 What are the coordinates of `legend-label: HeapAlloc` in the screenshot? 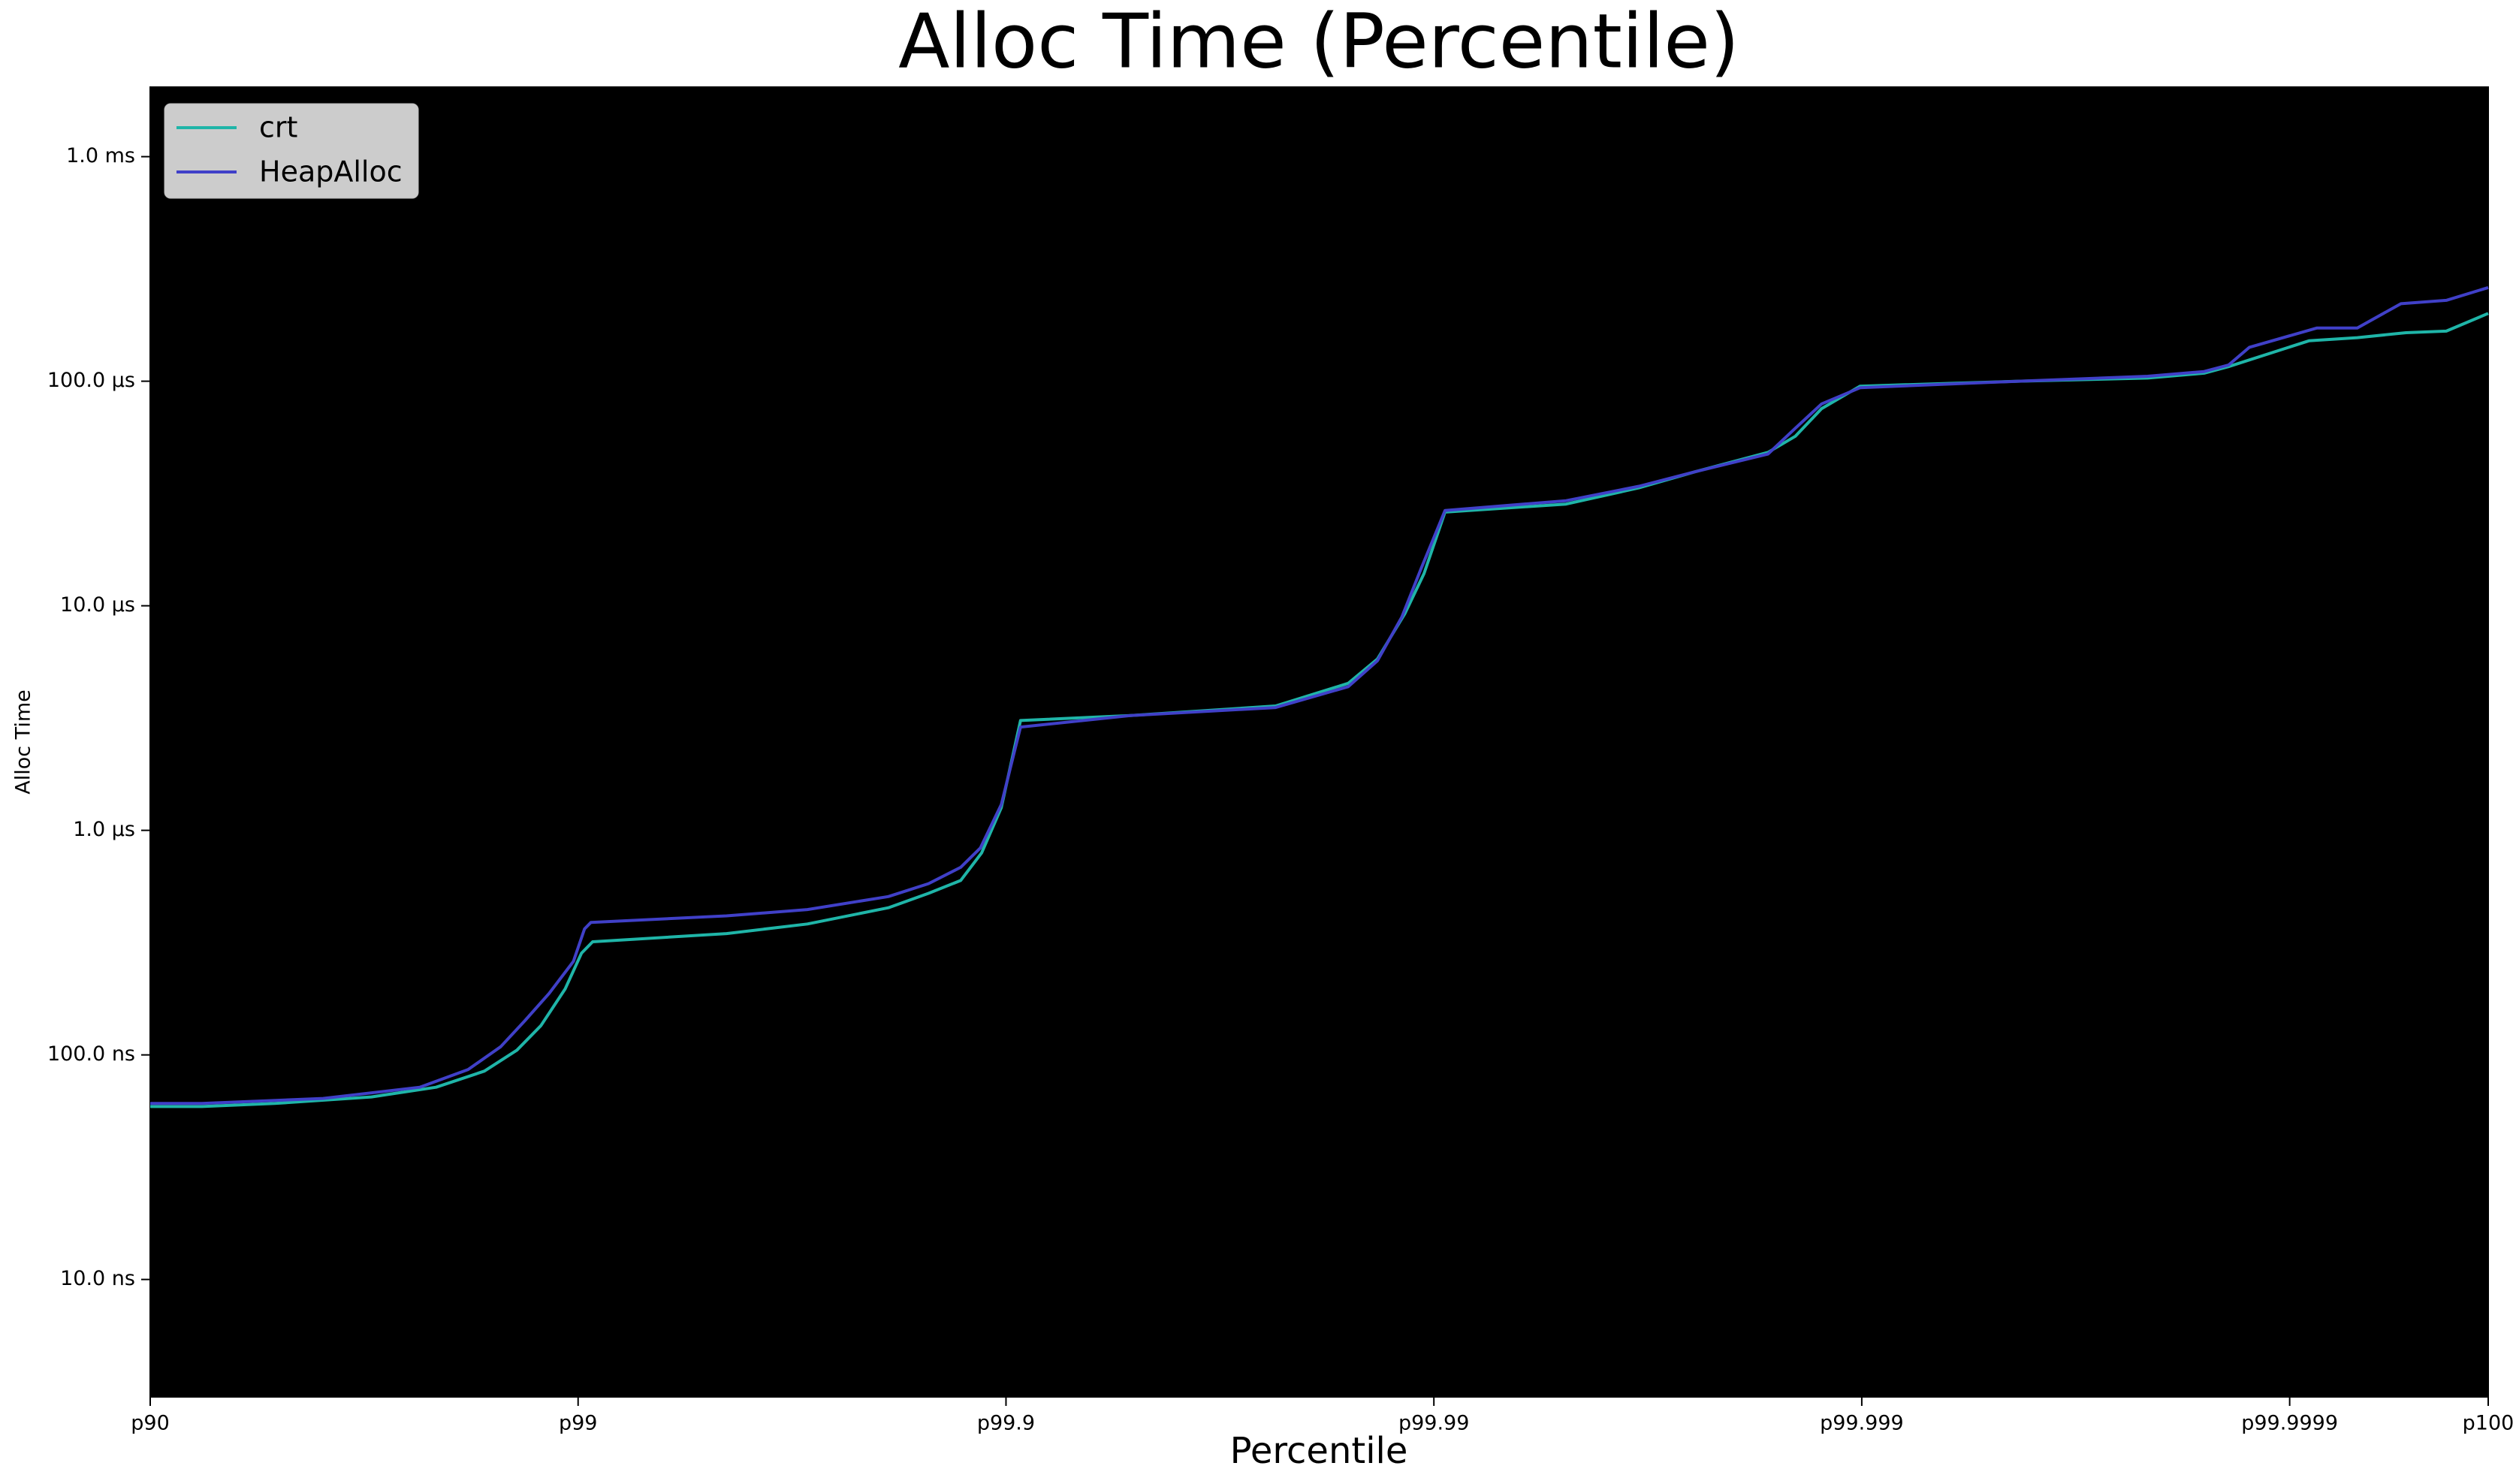 It's located at (331, 172).